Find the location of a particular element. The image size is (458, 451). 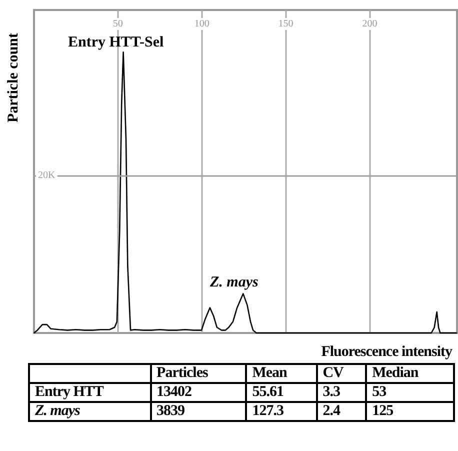

text: 127.3 is located at coordinates (281, 411).